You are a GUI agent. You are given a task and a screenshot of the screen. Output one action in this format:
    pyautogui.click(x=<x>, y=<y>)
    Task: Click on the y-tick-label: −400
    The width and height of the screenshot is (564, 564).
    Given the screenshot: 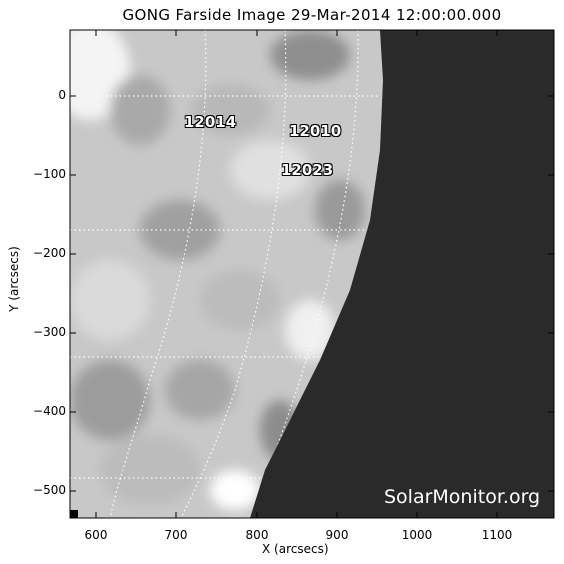 What is the action you would take?
    pyautogui.click(x=49, y=411)
    